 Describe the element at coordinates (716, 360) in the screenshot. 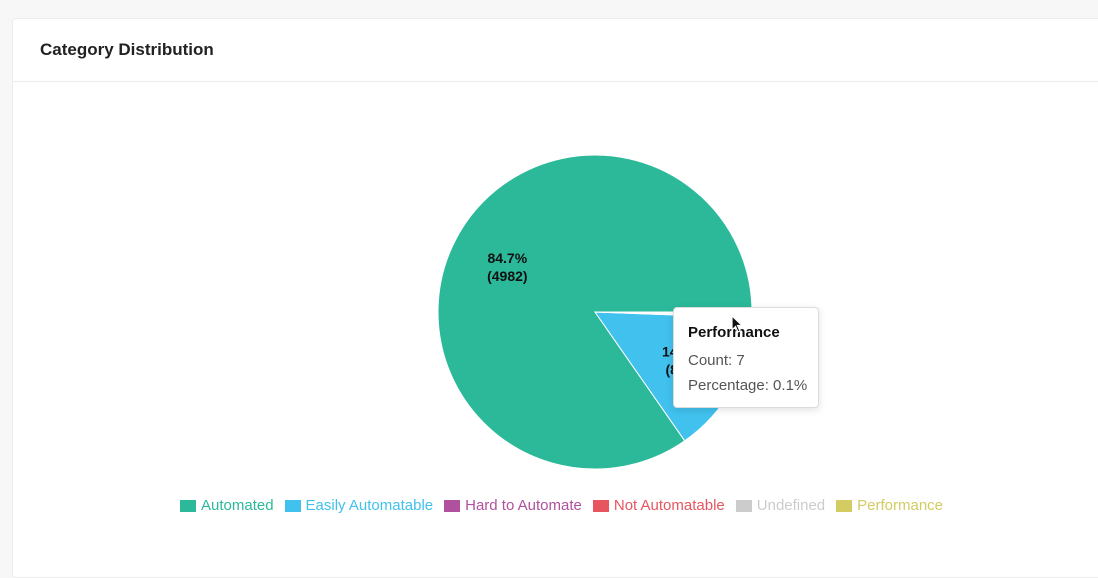

I see `tooltip-count: Count: 7` at that location.